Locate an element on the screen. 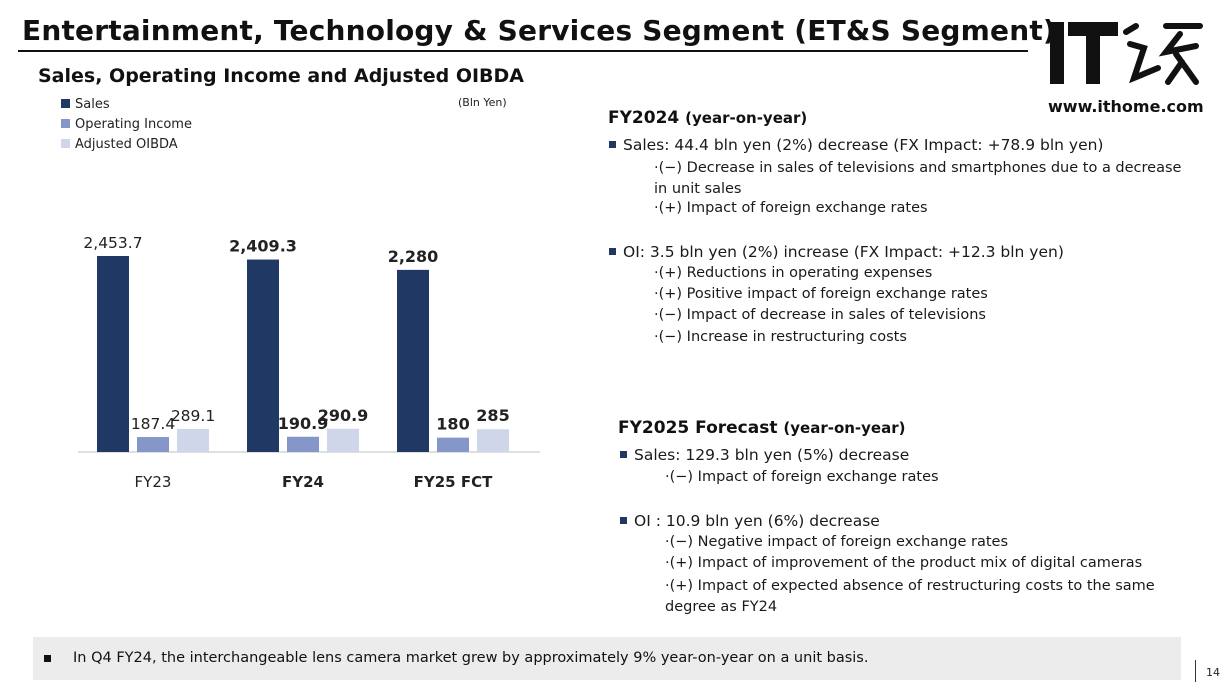  fy2025-heading: FY2025 Forecast (year-on-year) is located at coordinates (761, 428).